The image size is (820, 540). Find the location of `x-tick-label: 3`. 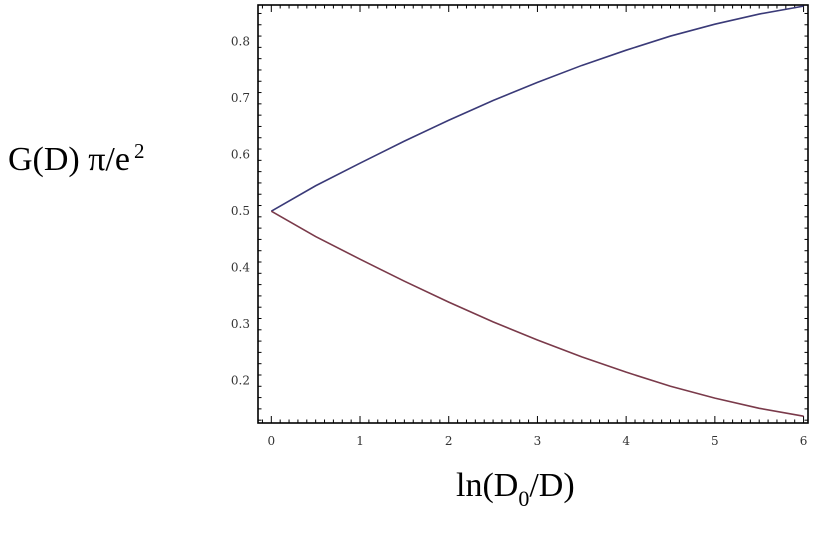

x-tick-label: 3 is located at coordinates (538, 441).